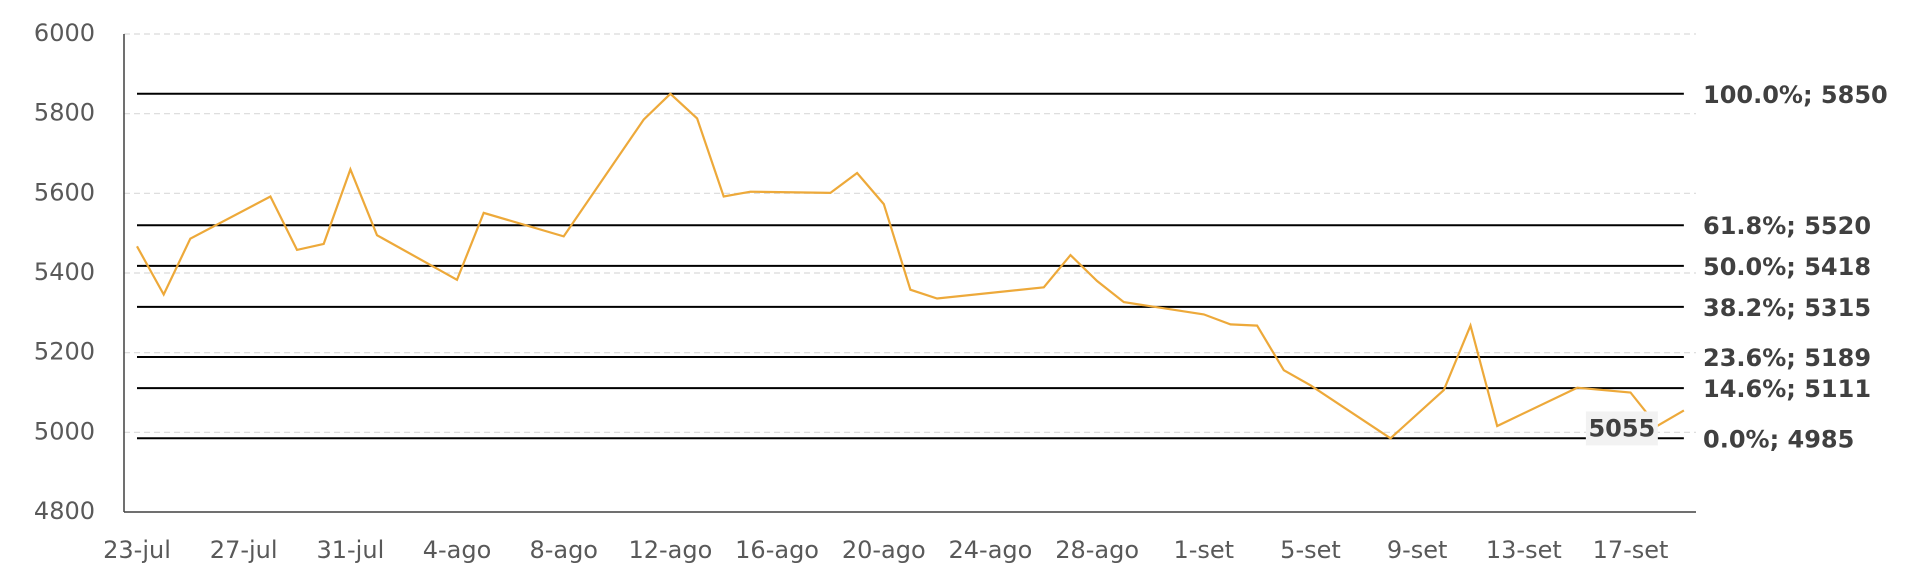  Describe the element at coordinates (64, 113) in the screenshot. I see `y-tick-label: 5800` at that location.